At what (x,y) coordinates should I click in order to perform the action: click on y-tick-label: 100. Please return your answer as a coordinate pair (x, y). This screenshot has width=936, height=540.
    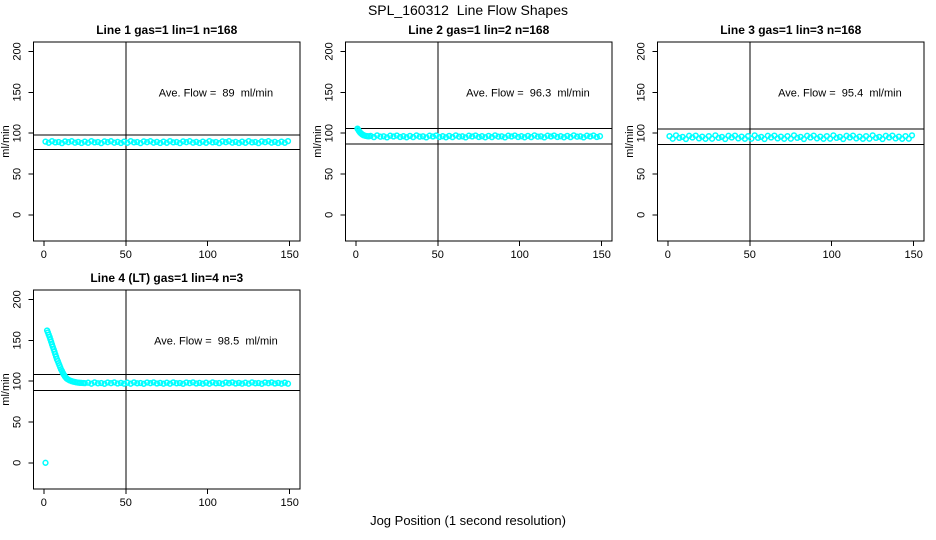
    Looking at the image, I should click on (330, 133).